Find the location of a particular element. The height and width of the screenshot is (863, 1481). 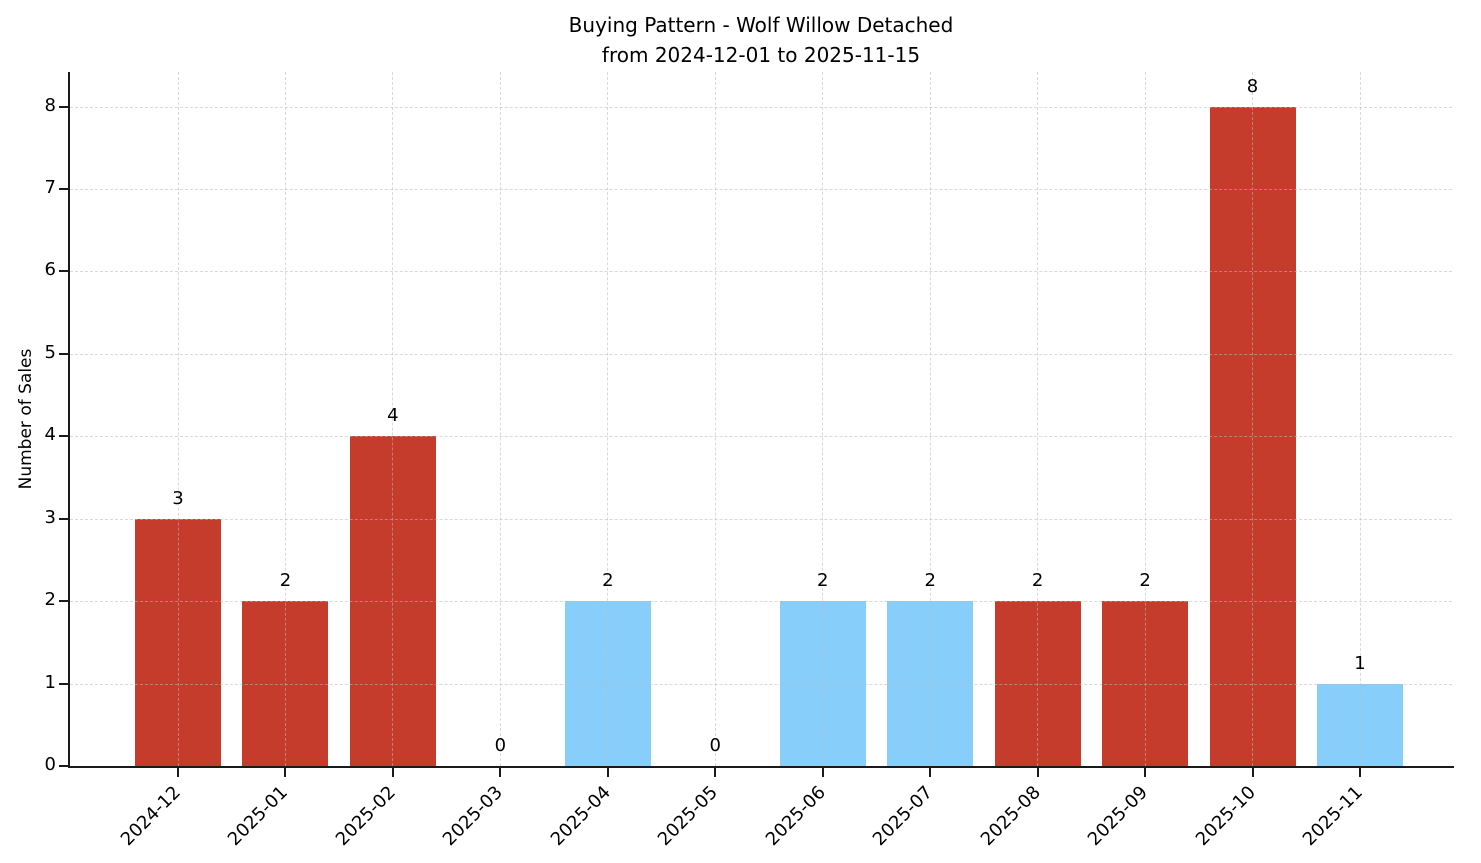

chart-title-line2: from 2024-12-01 to 2025-11-15 is located at coordinates (761, 55).